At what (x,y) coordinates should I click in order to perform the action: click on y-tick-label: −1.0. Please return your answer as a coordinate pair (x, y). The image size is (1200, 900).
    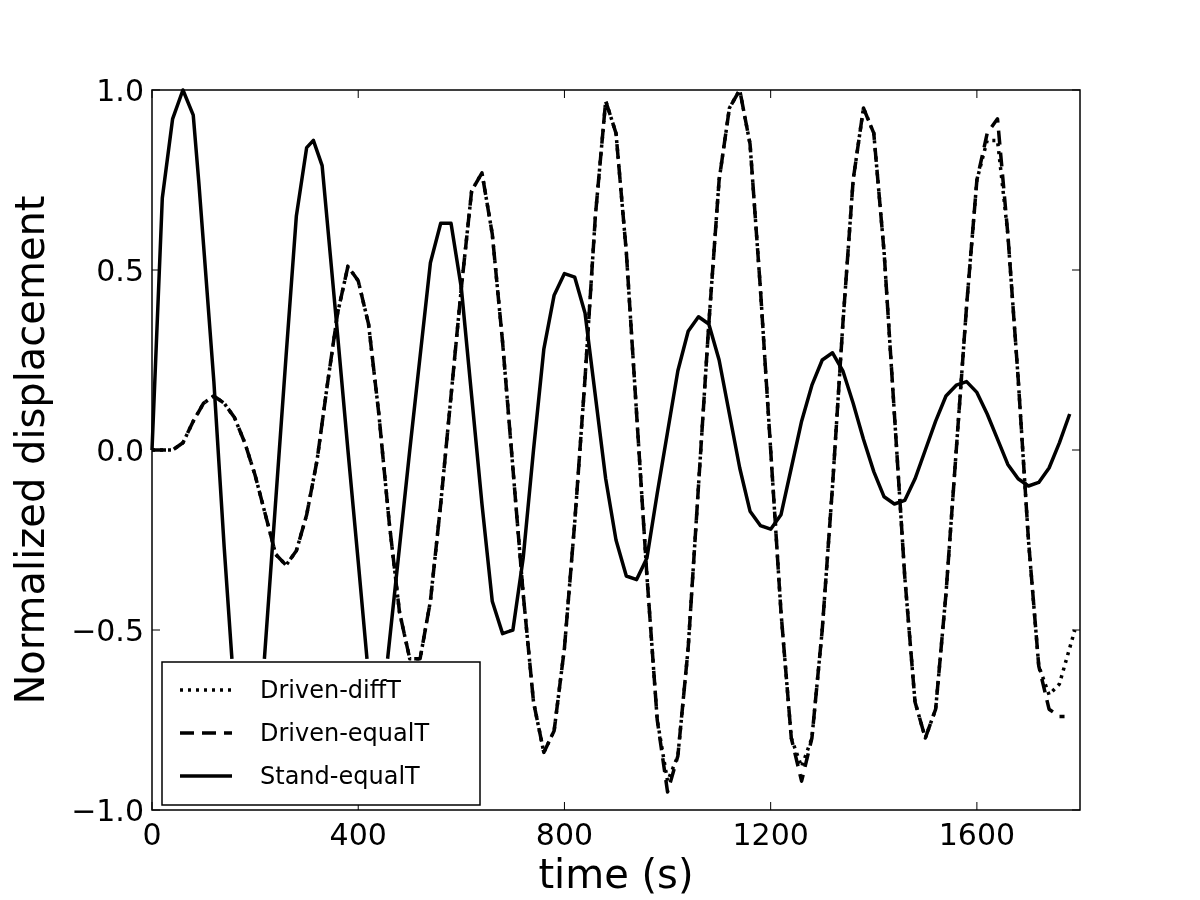
    Looking at the image, I should click on (107, 810).